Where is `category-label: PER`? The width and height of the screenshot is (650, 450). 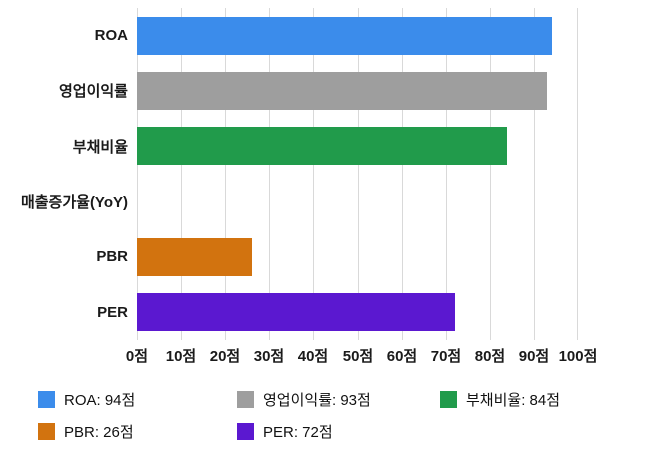
category-label: PER is located at coordinates (112, 312).